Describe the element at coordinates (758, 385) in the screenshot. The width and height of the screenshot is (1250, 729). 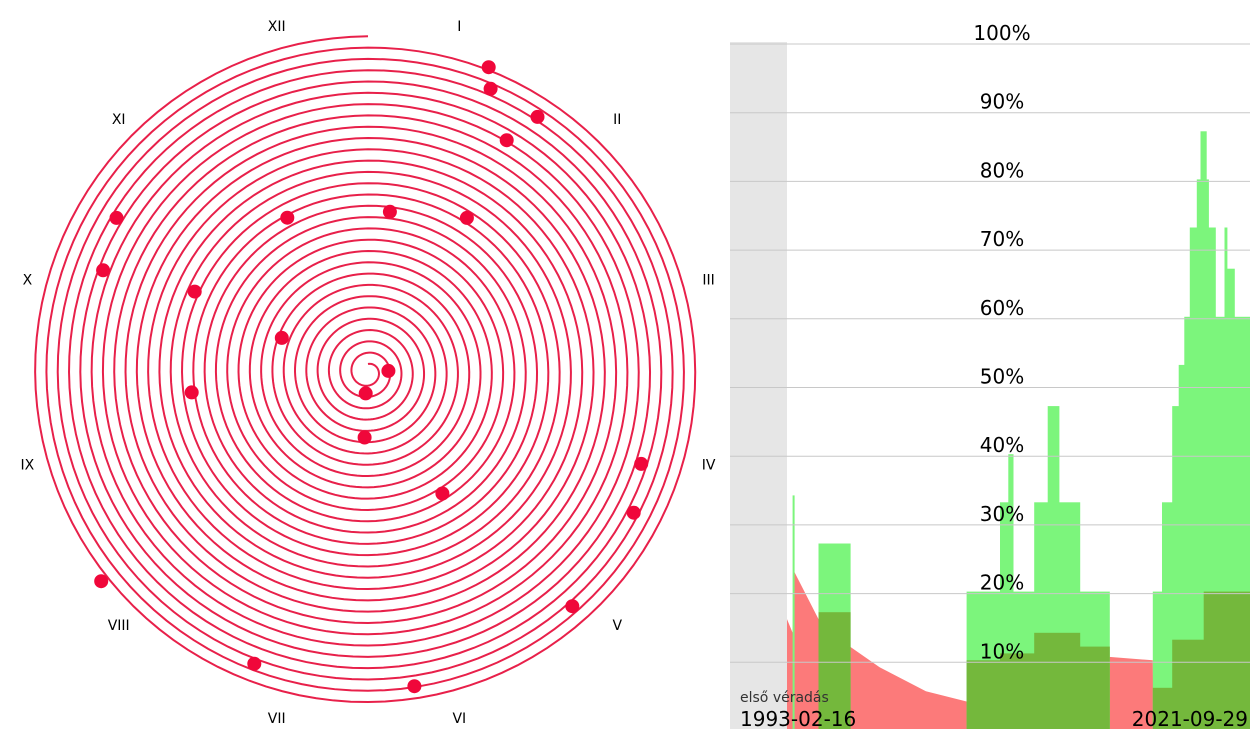
I see `pre-history-band` at that location.